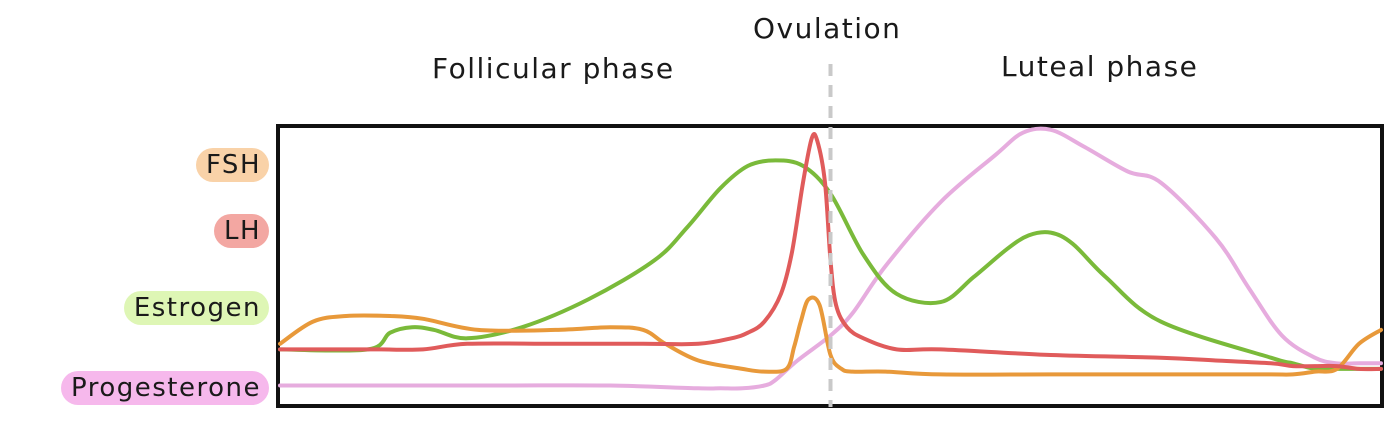 The width and height of the screenshot is (1400, 425). What do you see at coordinates (165, 388) in the screenshot?
I see `legend-progesterone: Progesterone` at bounding box center [165, 388].